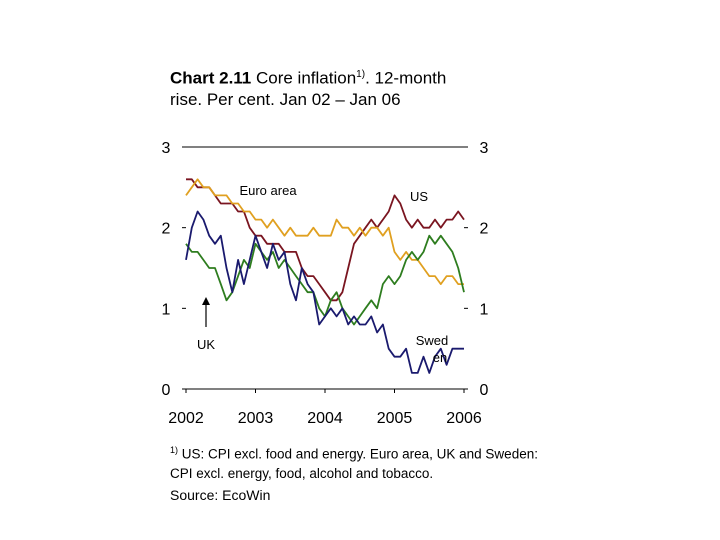 The image size is (720, 540). What do you see at coordinates (206, 301) in the screenshot?
I see `uk-arrow-head` at bounding box center [206, 301].